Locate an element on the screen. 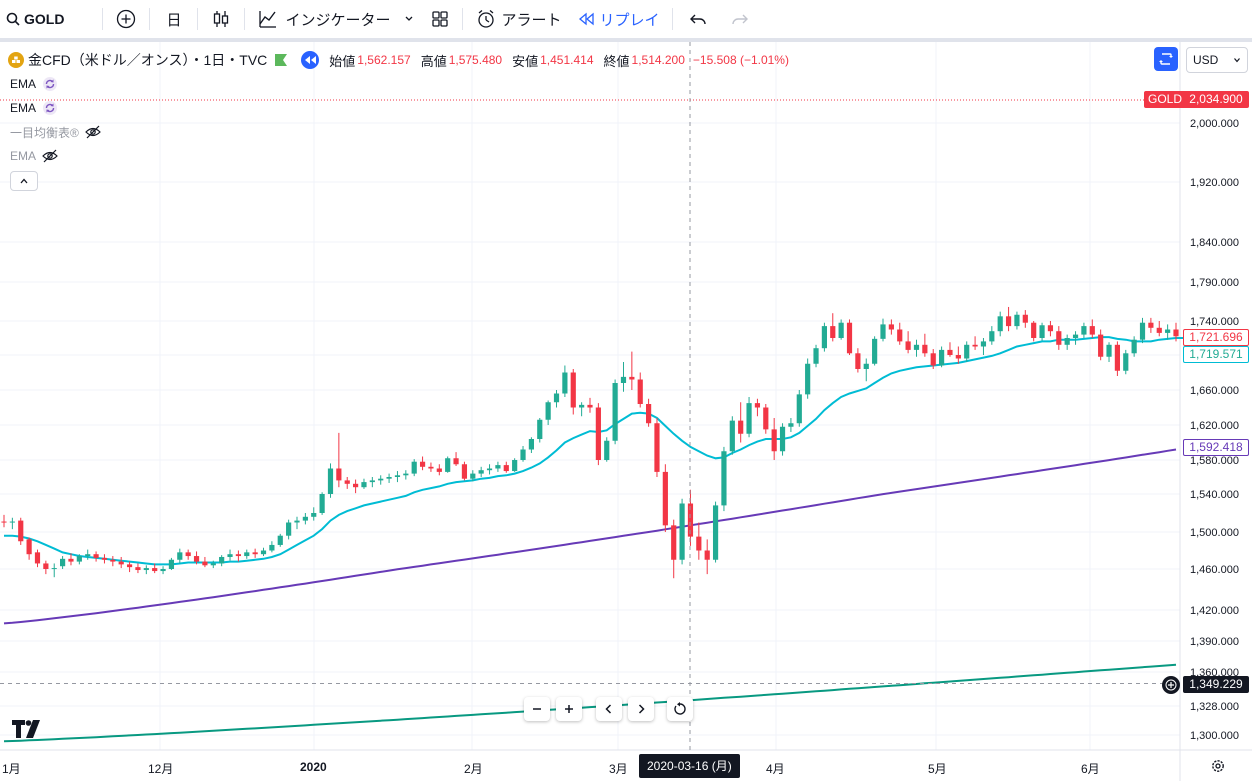 The height and width of the screenshot is (781, 1252). redo-button is located at coordinates (740, 19).